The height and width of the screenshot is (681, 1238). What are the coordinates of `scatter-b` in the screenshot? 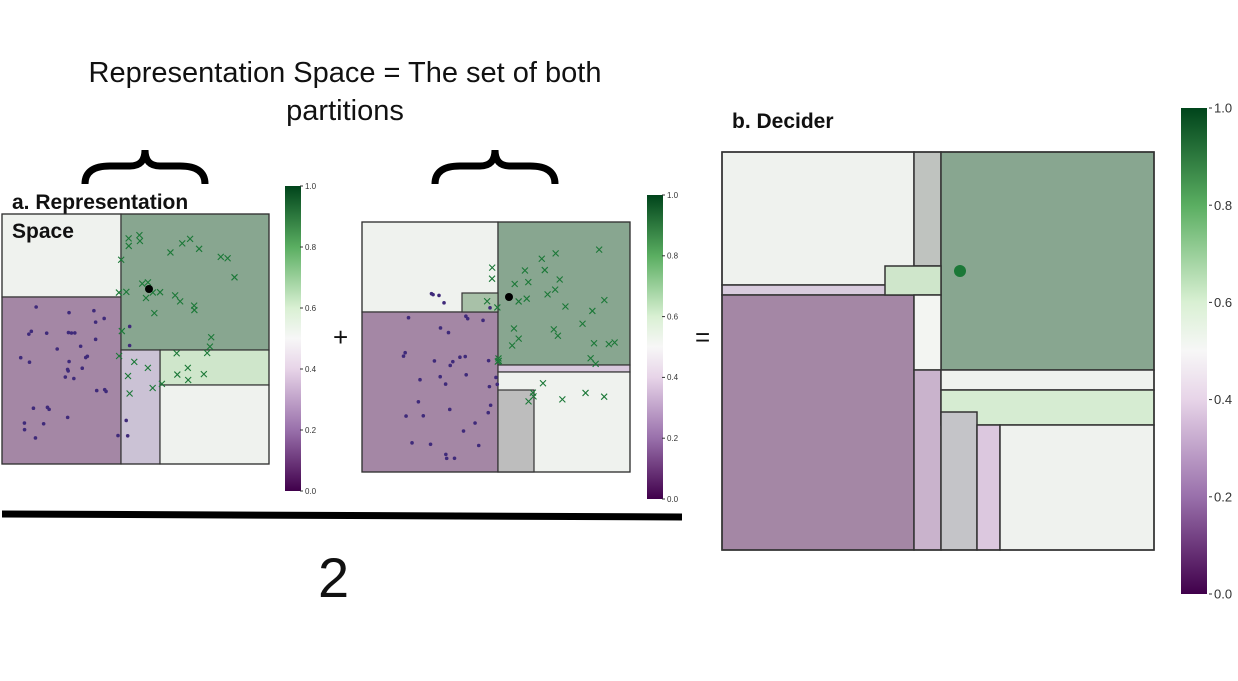 It's located at (510, 353).